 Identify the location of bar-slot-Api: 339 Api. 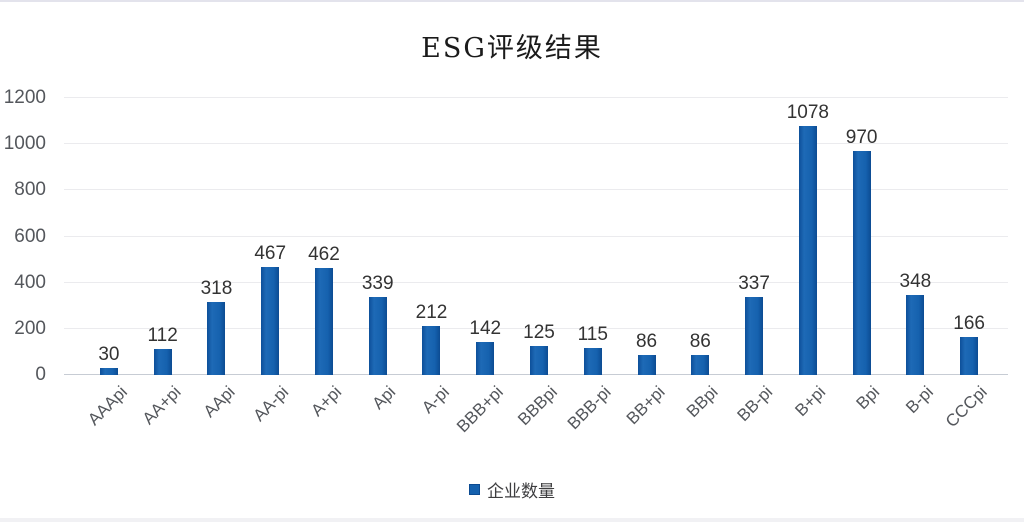
(378, 255).